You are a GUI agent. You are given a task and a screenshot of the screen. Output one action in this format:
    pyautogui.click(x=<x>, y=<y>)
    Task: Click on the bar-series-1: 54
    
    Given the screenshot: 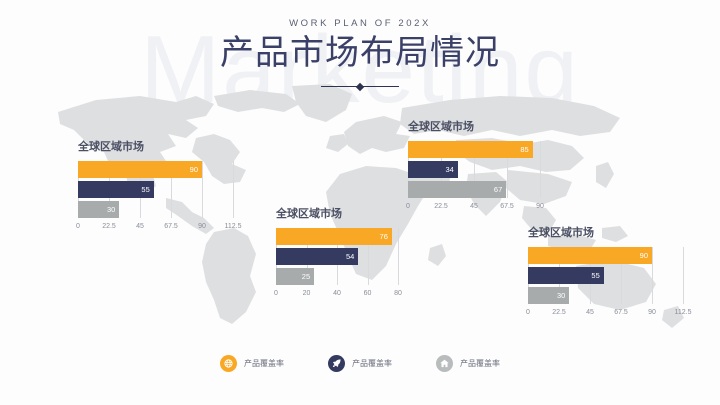 What is the action you would take?
    pyautogui.click(x=317, y=256)
    